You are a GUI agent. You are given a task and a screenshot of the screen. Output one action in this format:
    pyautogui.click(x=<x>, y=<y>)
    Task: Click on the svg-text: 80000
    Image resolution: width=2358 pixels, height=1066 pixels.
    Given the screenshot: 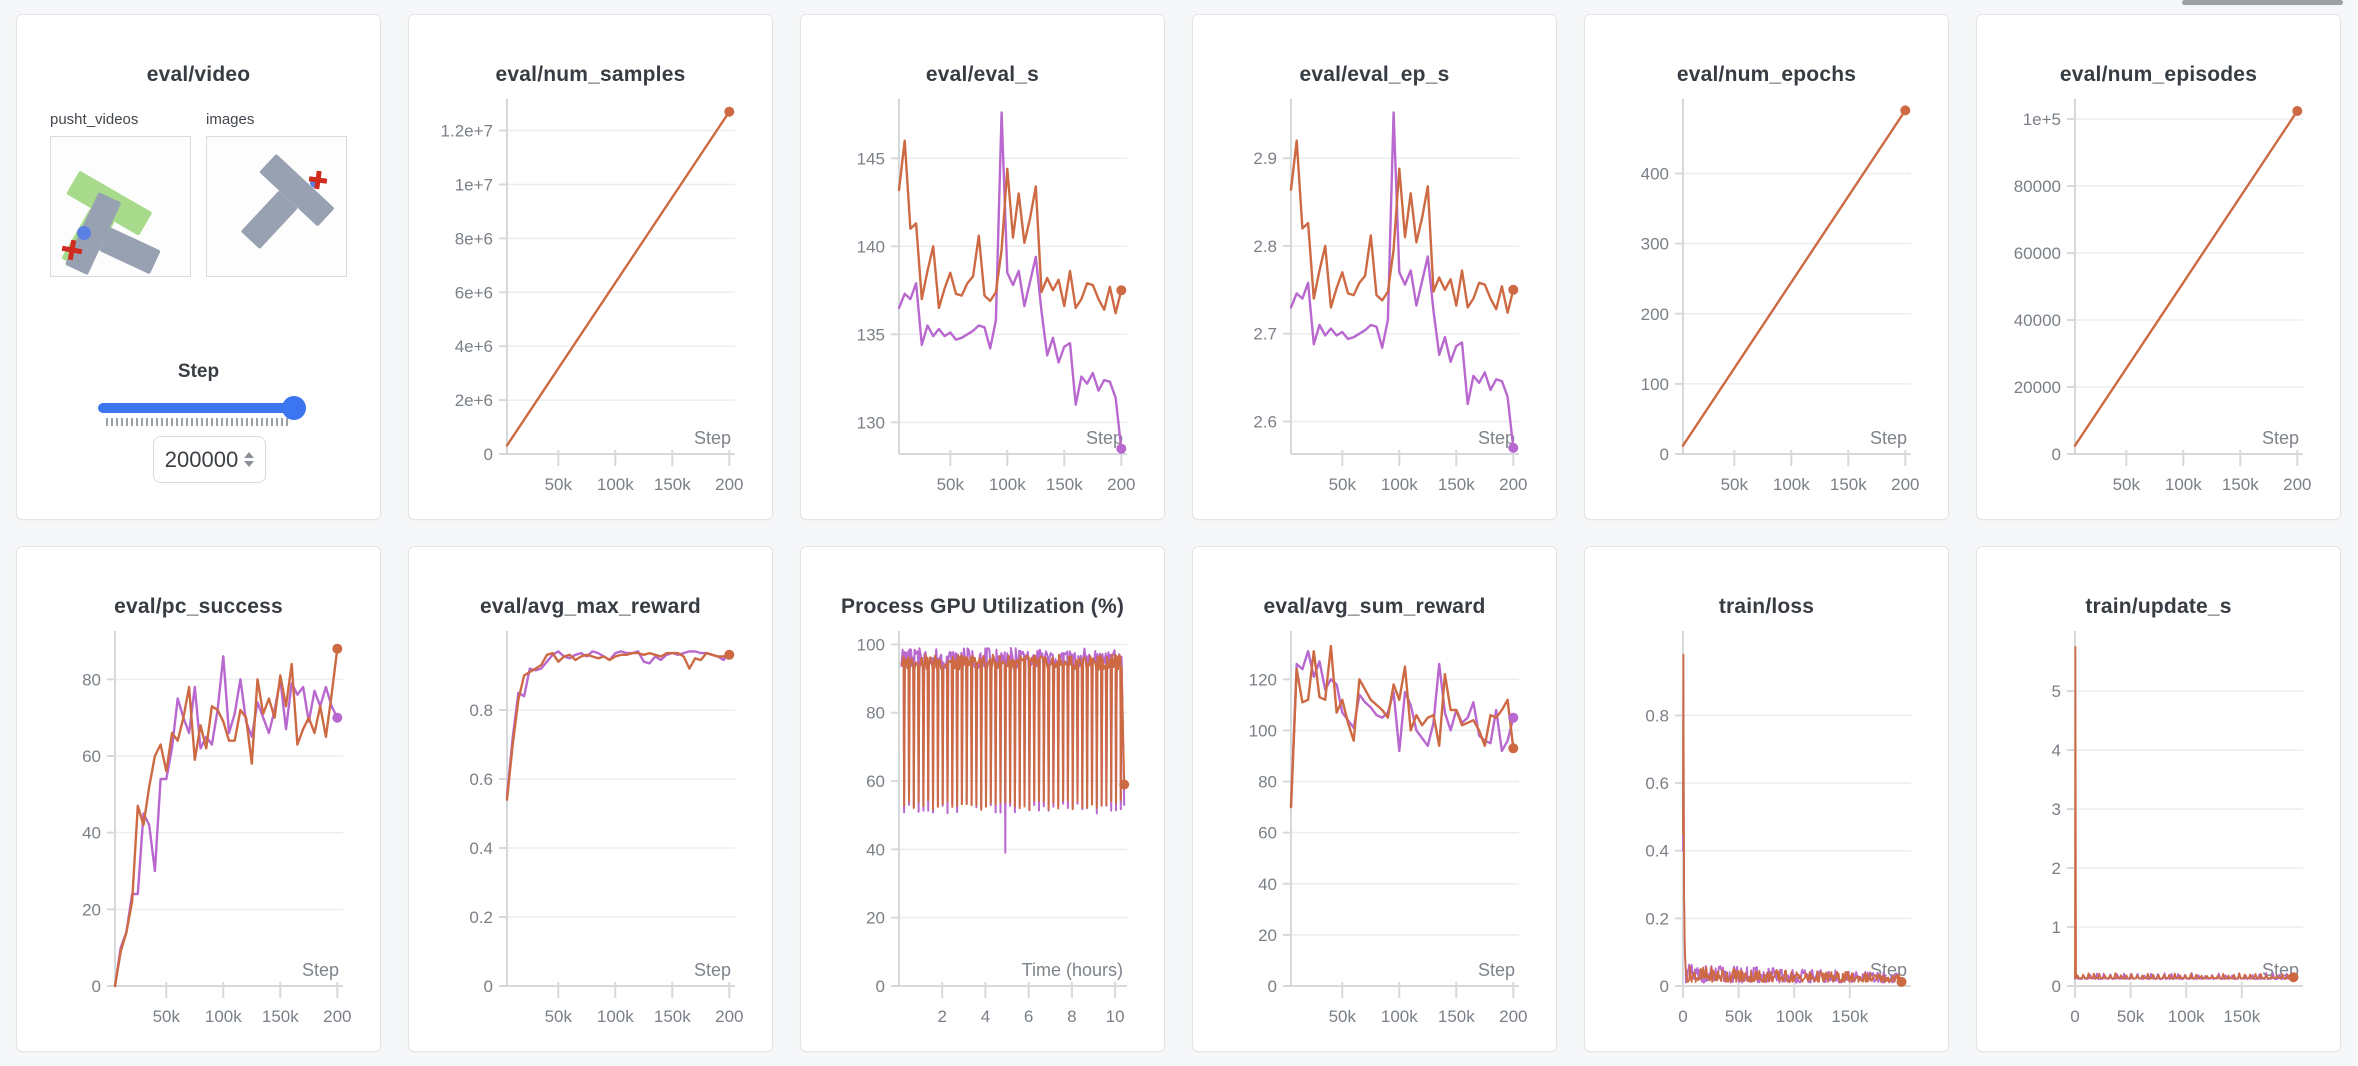 What is the action you would take?
    pyautogui.click(x=2037, y=186)
    